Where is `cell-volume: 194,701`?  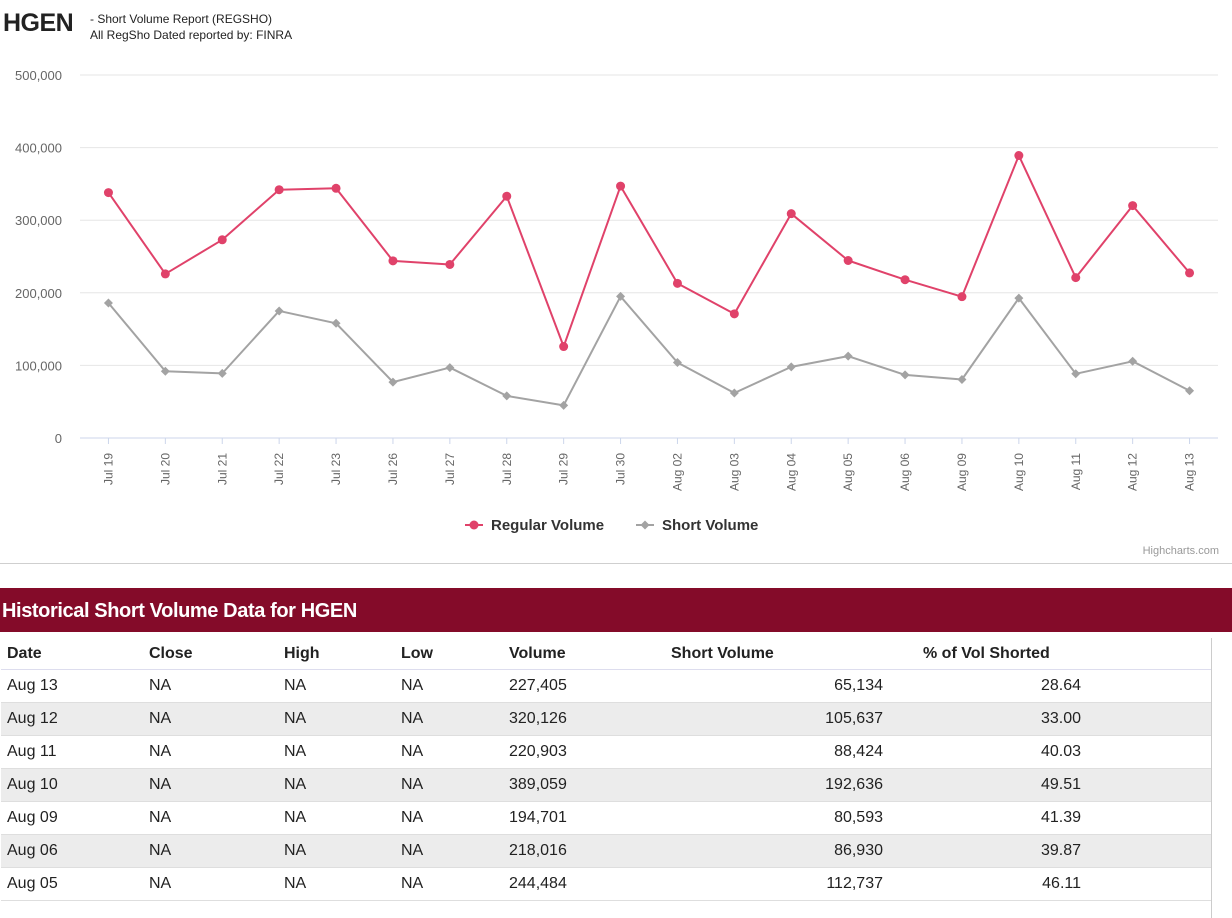 cell-volume: 194,701 is located at coordinates (590, 818).